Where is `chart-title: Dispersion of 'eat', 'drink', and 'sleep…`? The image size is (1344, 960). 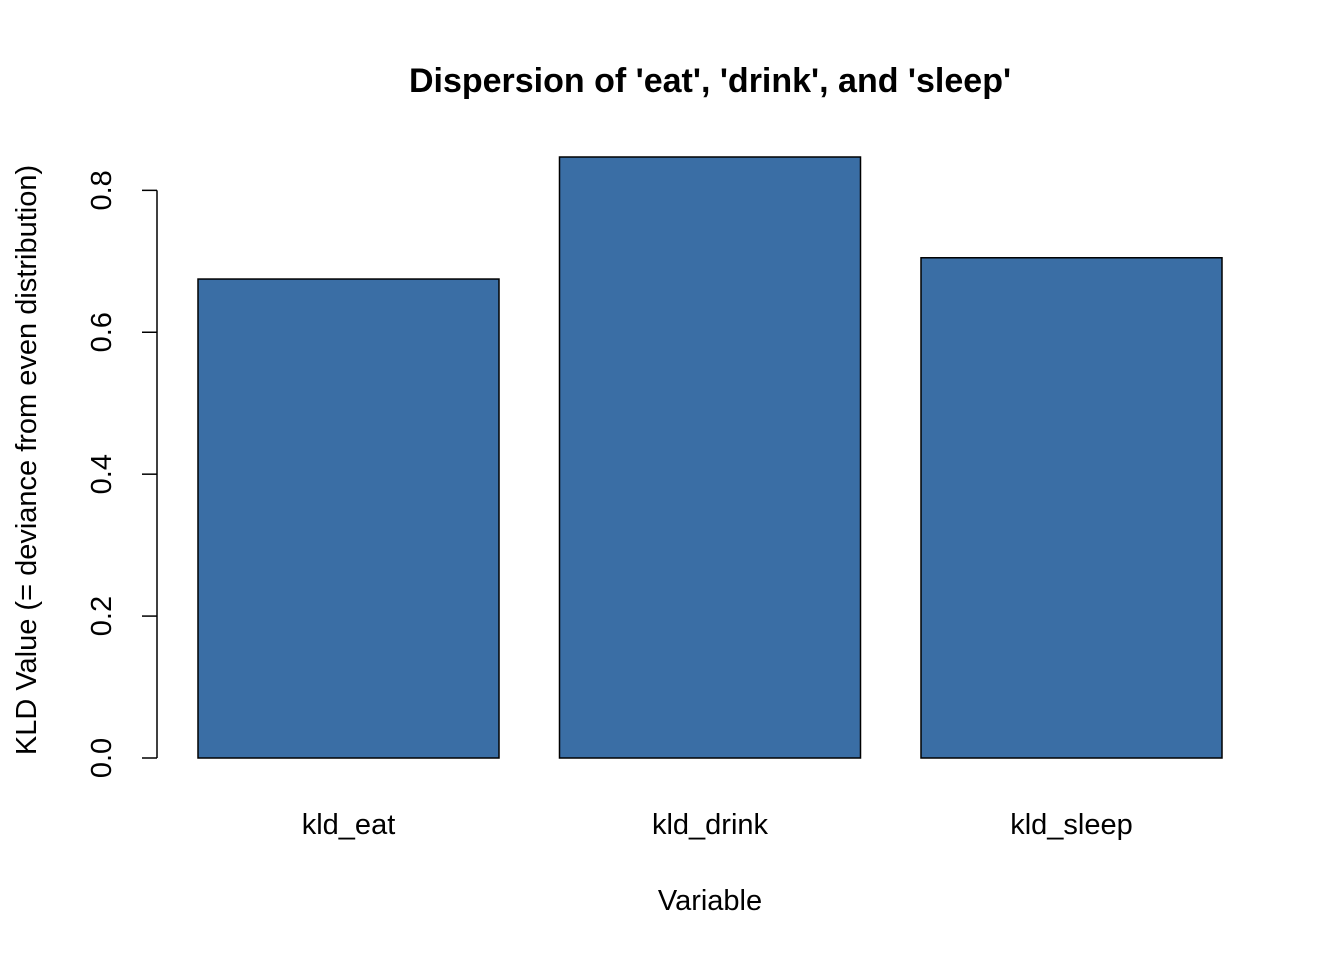
chart-title: Dispersion of 'eat', 'drink', and 'sleep… is located at coordinates (710, 81).